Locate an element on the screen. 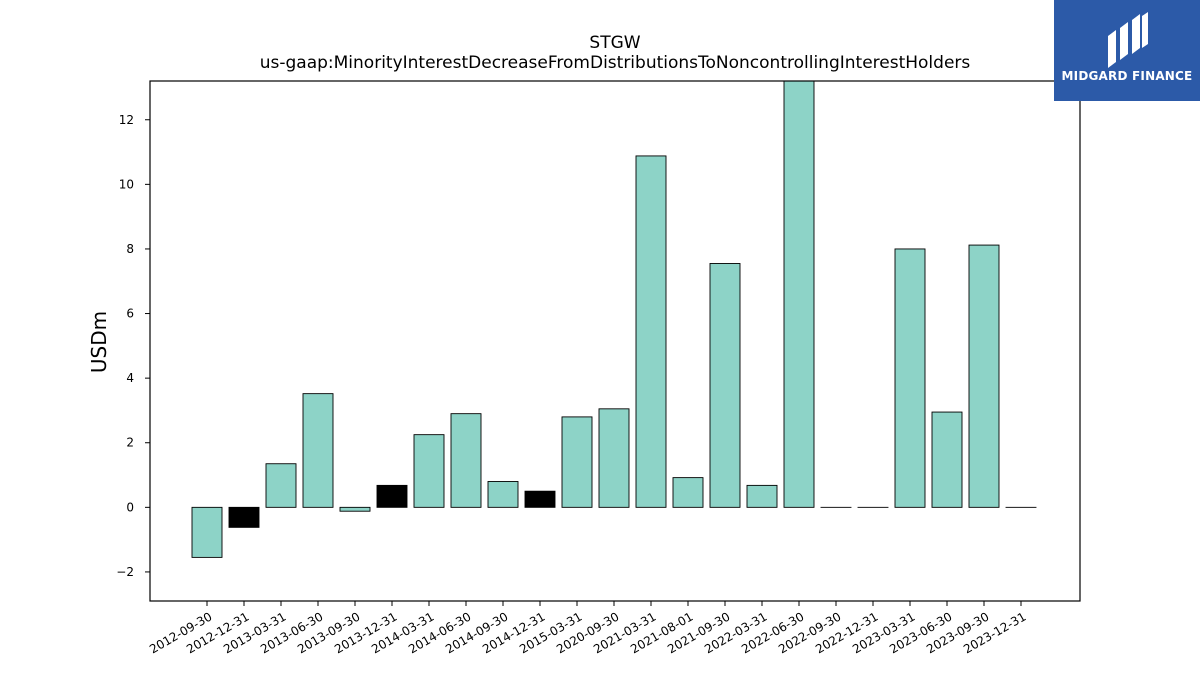 The width and height of the screenshot is (1200, 675). y-tick-label: 8 is located at coordinates (130, 249).